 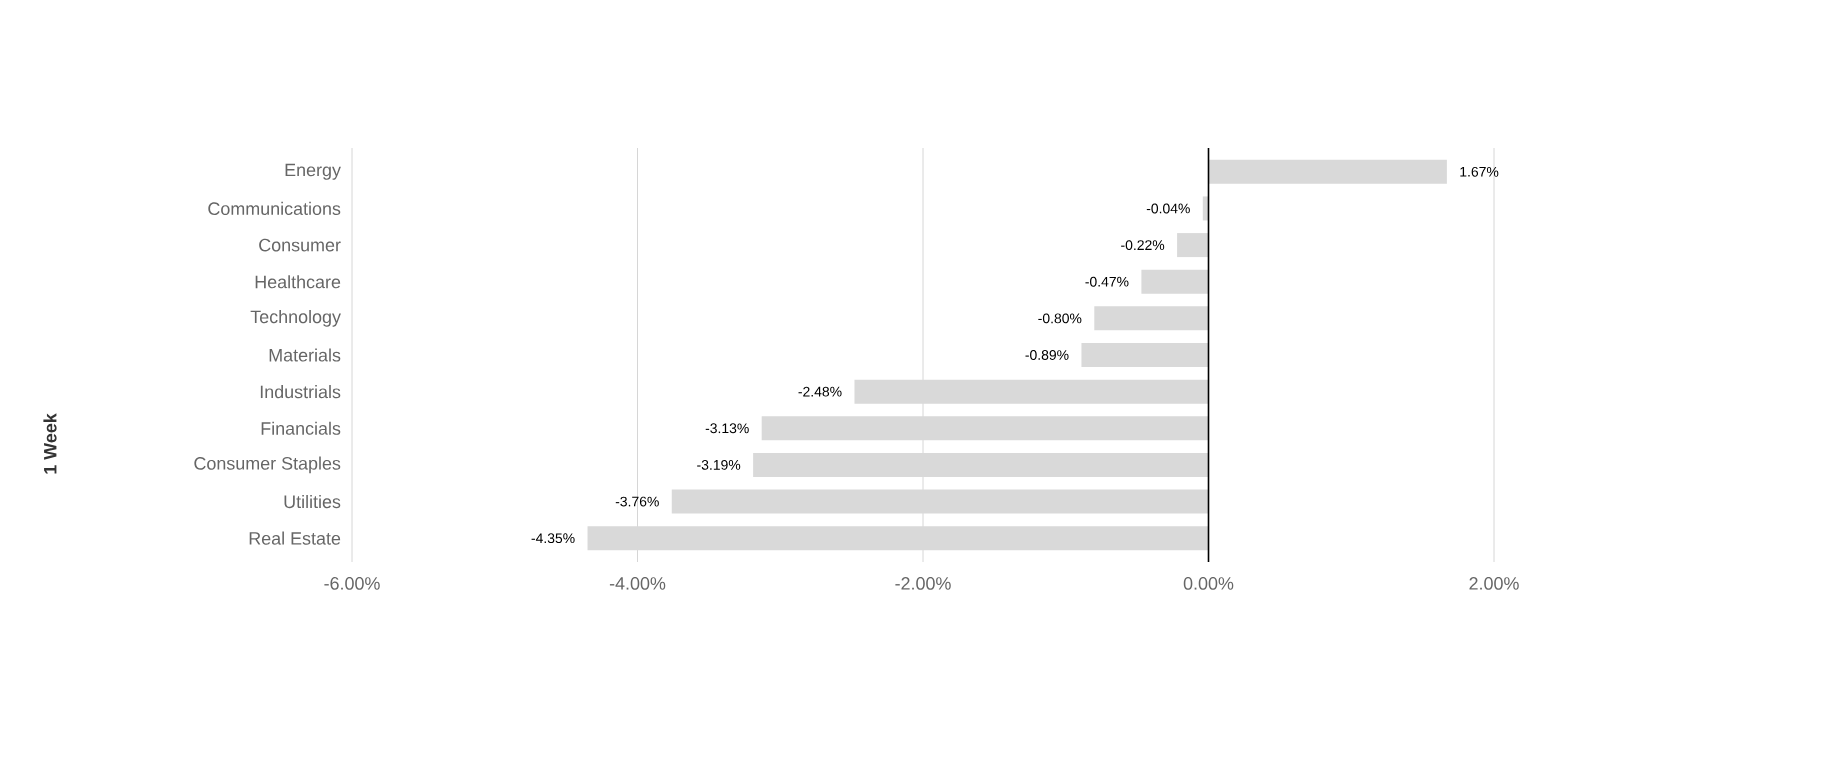 I want to click on y-tick-label: Consumer, so click(x=300, y=245).